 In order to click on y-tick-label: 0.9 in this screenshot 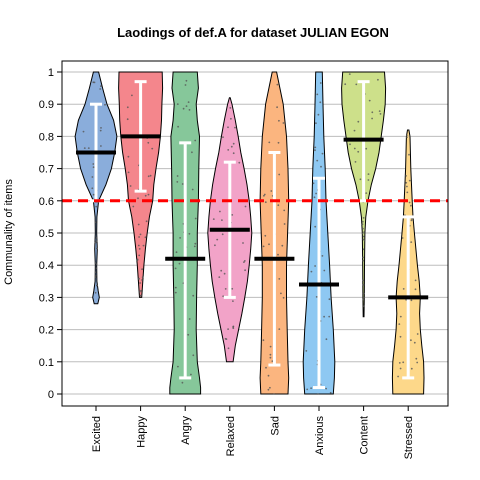, I will do `click(46, 105)`.